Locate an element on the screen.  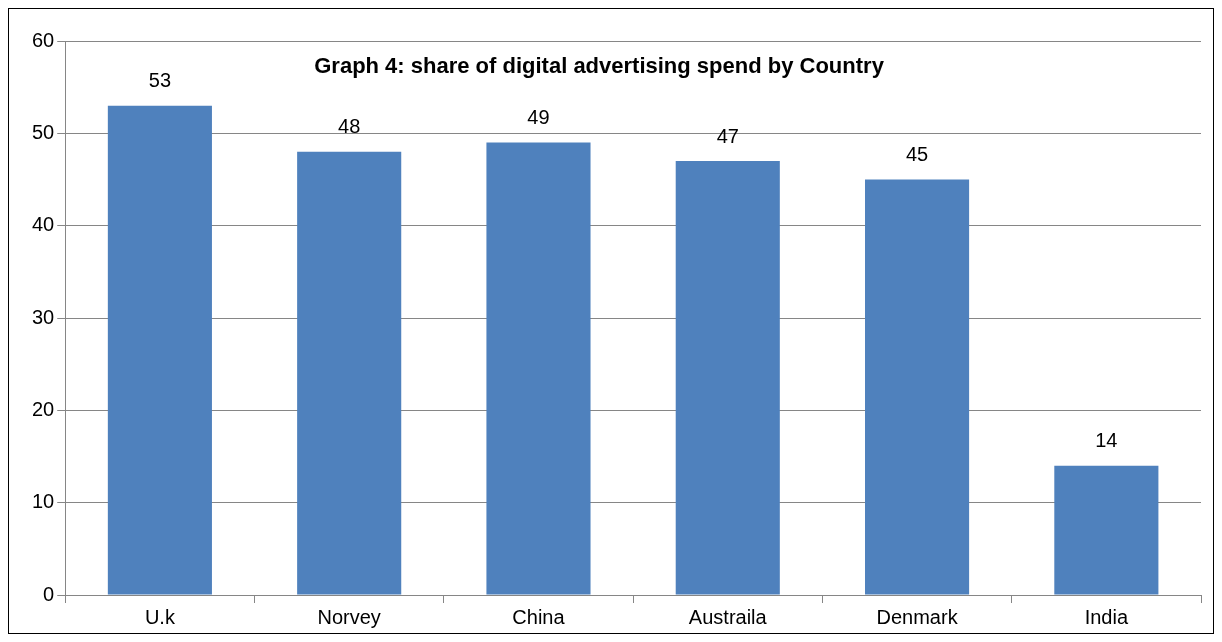
y-tick-label: 50 is located at coordinates (43, 131).